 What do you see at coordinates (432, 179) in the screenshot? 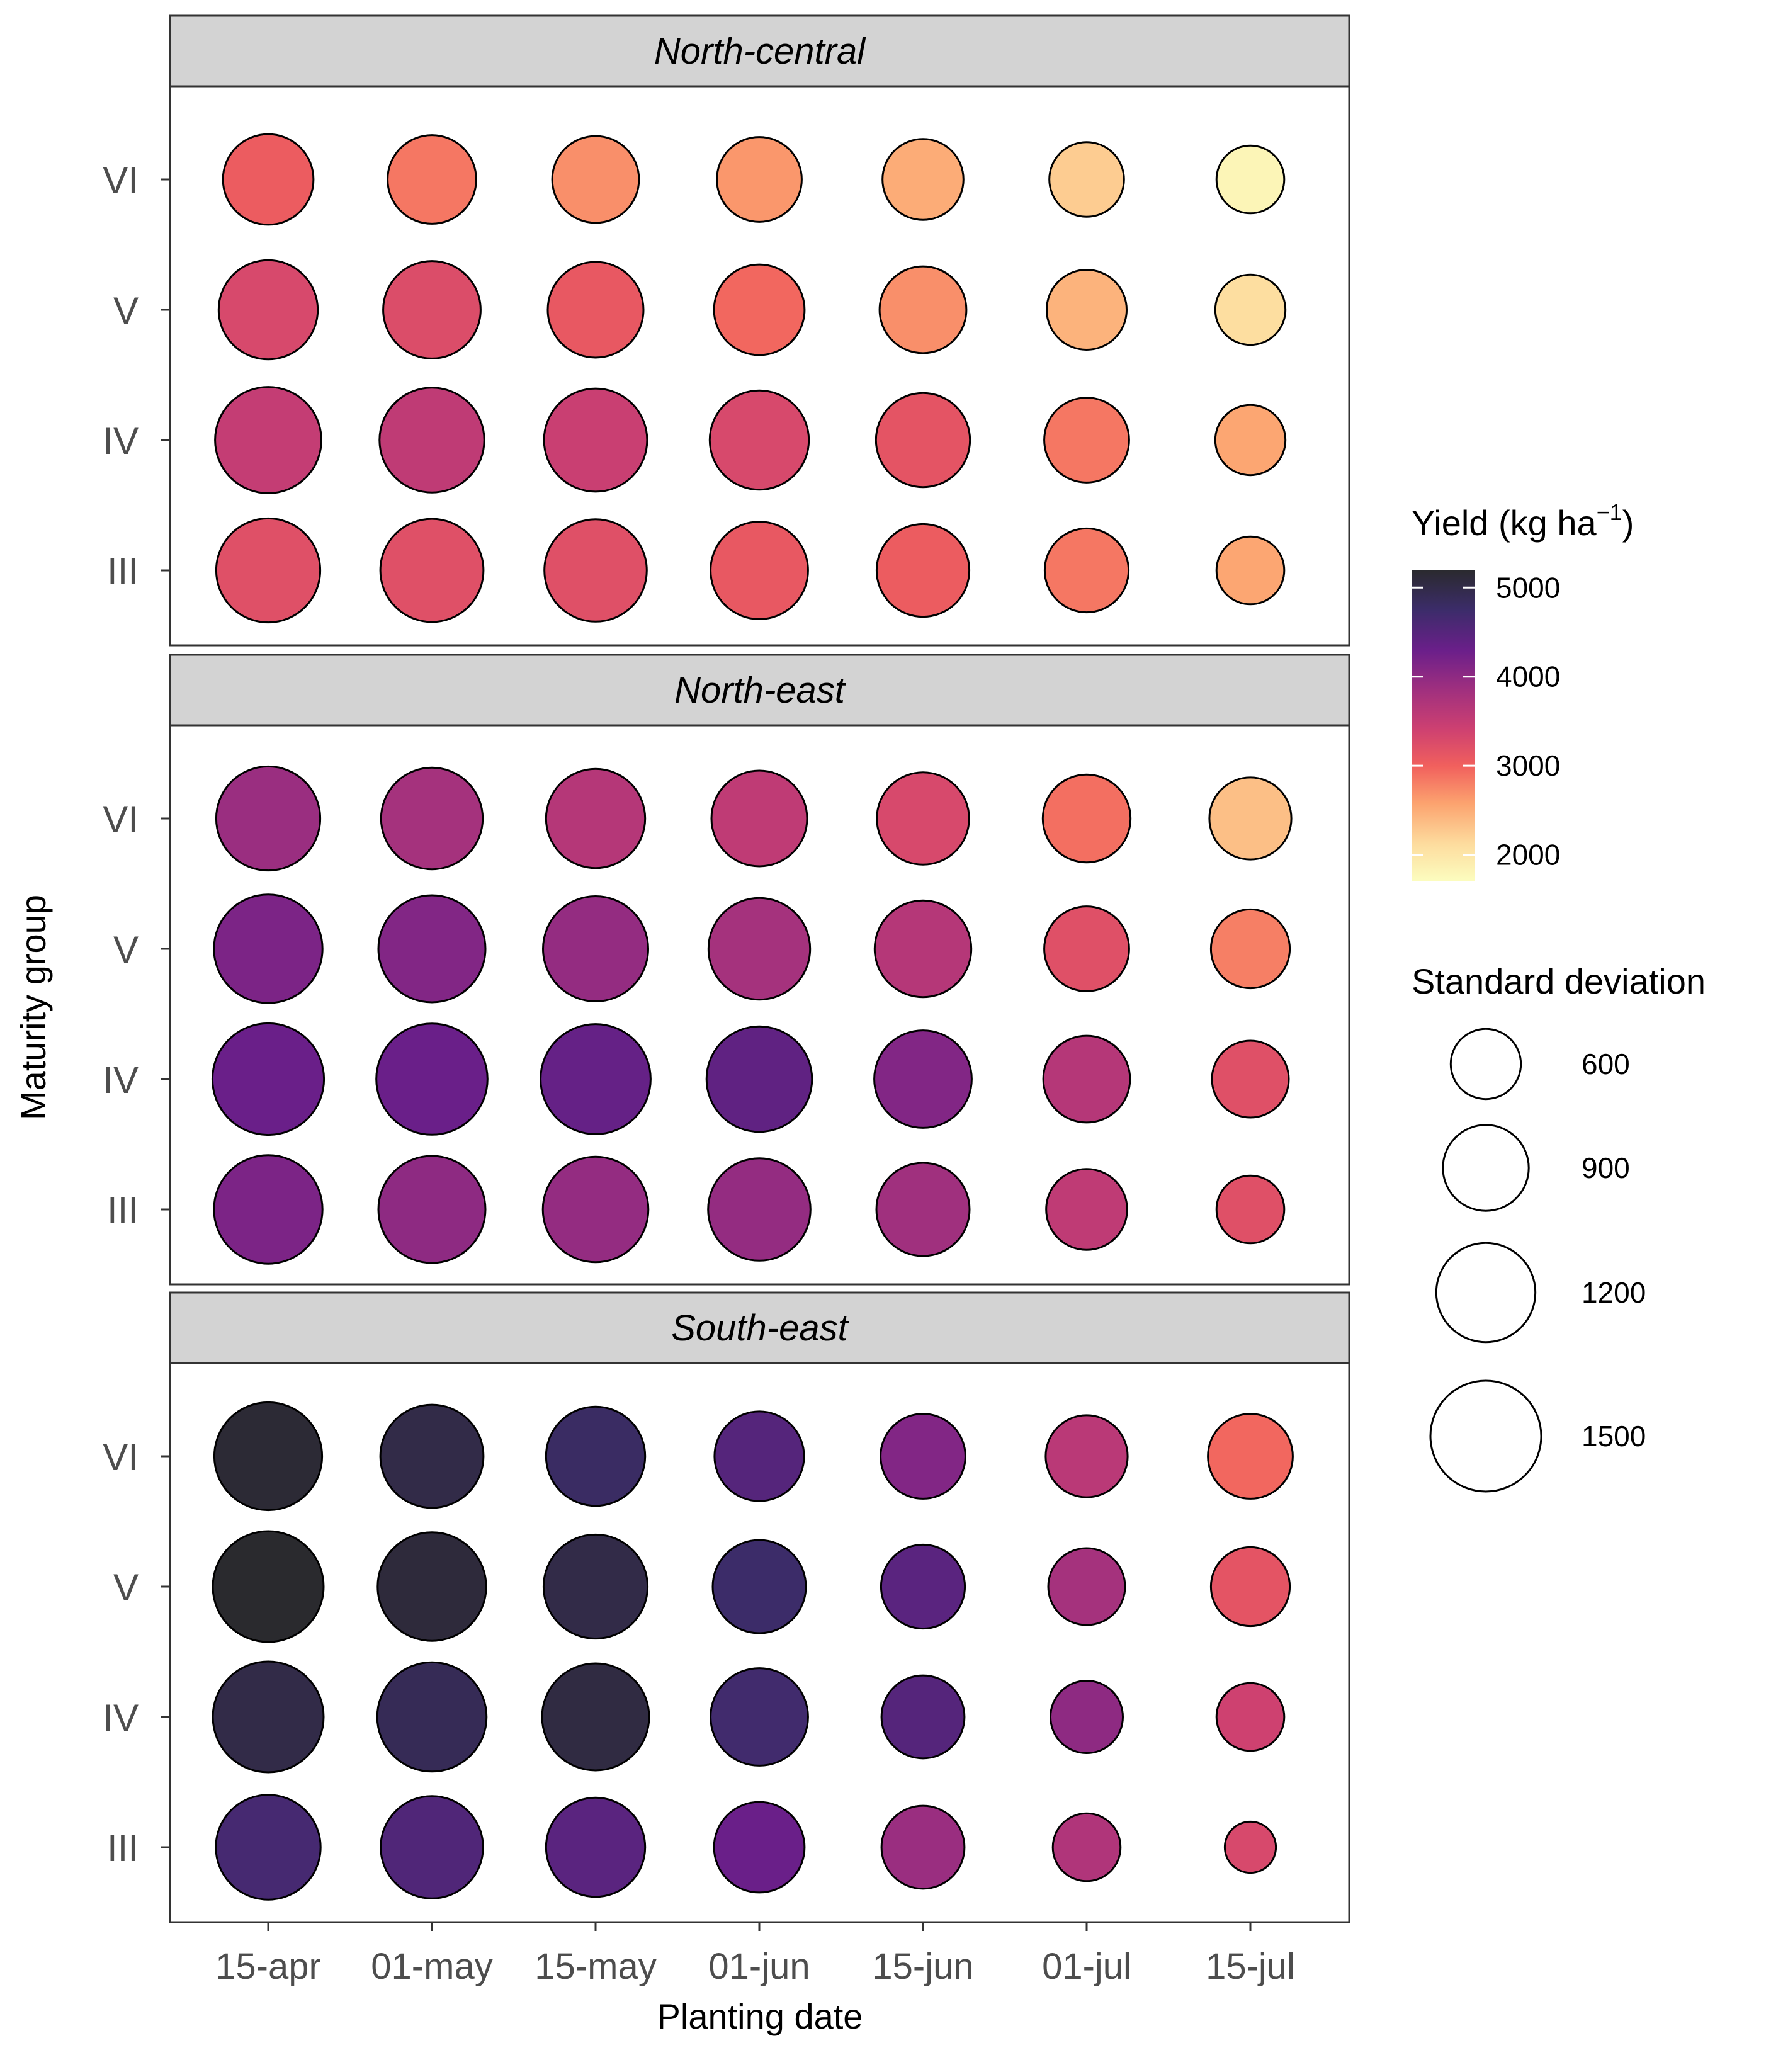
I see `bubble-VI-01-may` at bounding box center [432, 179].